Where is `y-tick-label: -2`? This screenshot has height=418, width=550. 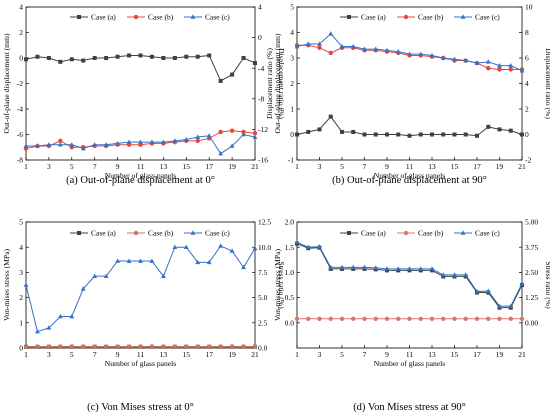 y-tick-label: -2 is located at coordinates (20, 83).